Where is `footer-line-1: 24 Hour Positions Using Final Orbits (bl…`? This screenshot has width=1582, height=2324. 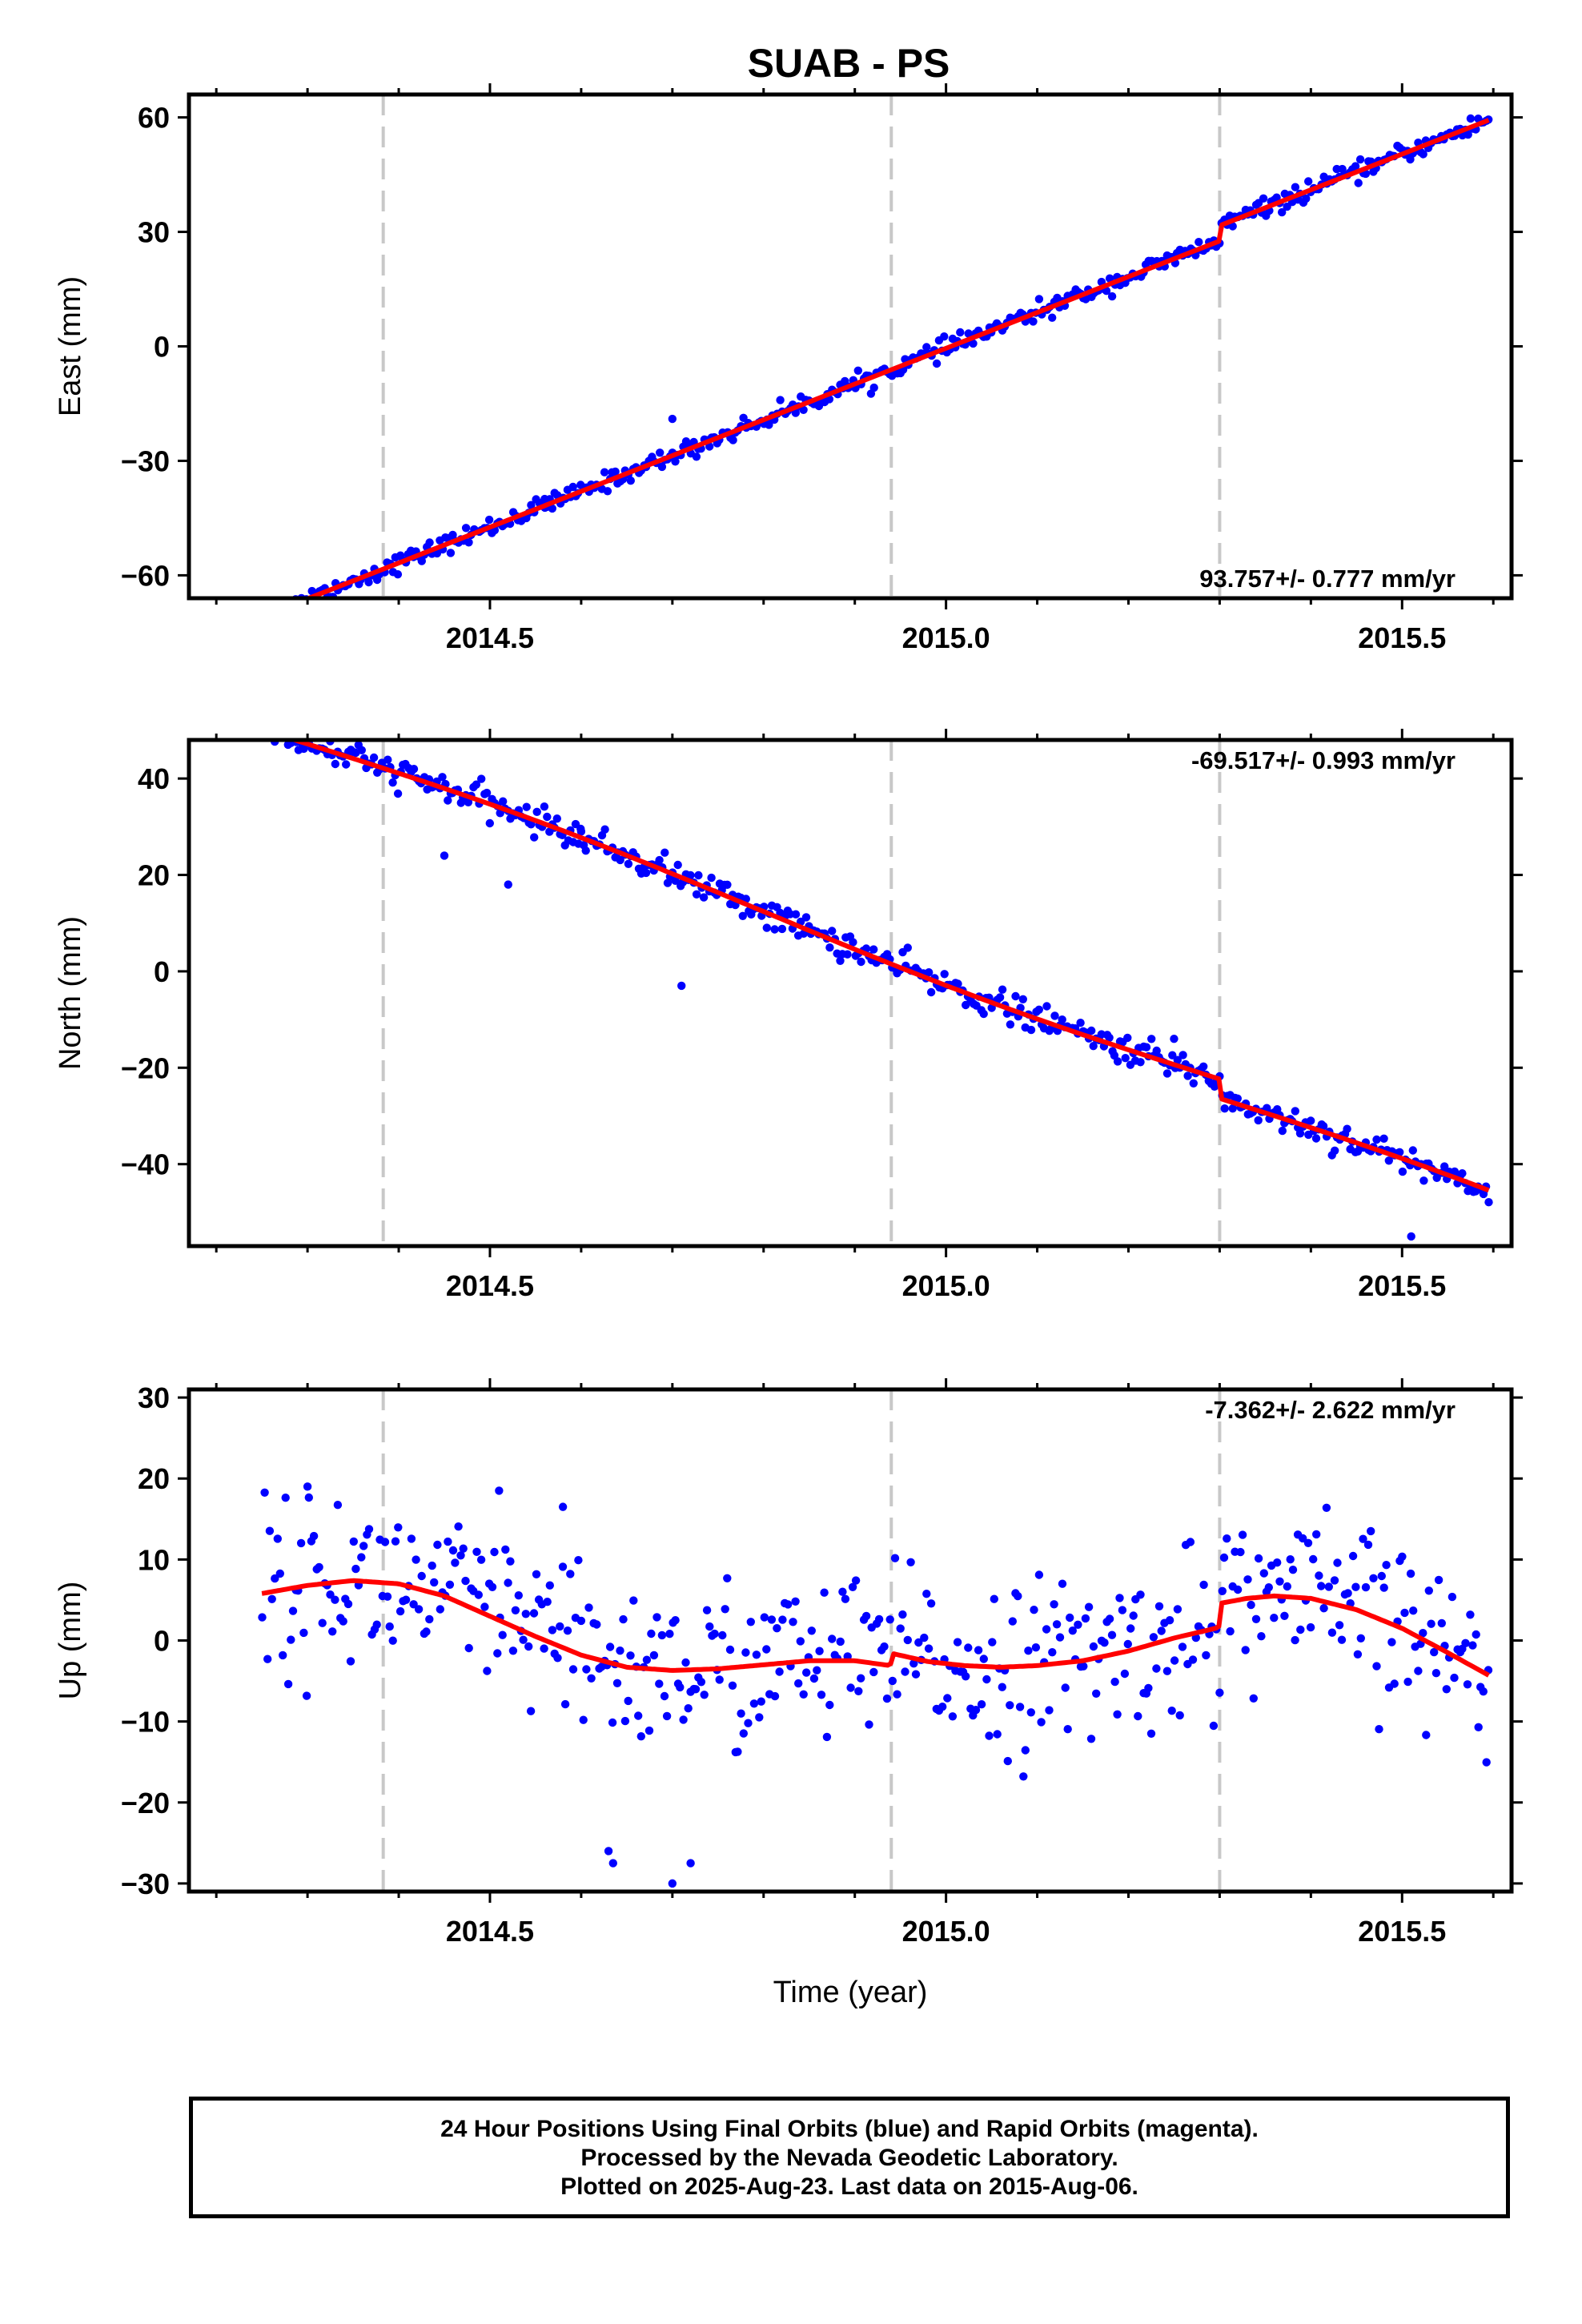
footer-line-1: 24 Hour Positions Using Final Orbits (bl… is located at coordinates (849, 2129).